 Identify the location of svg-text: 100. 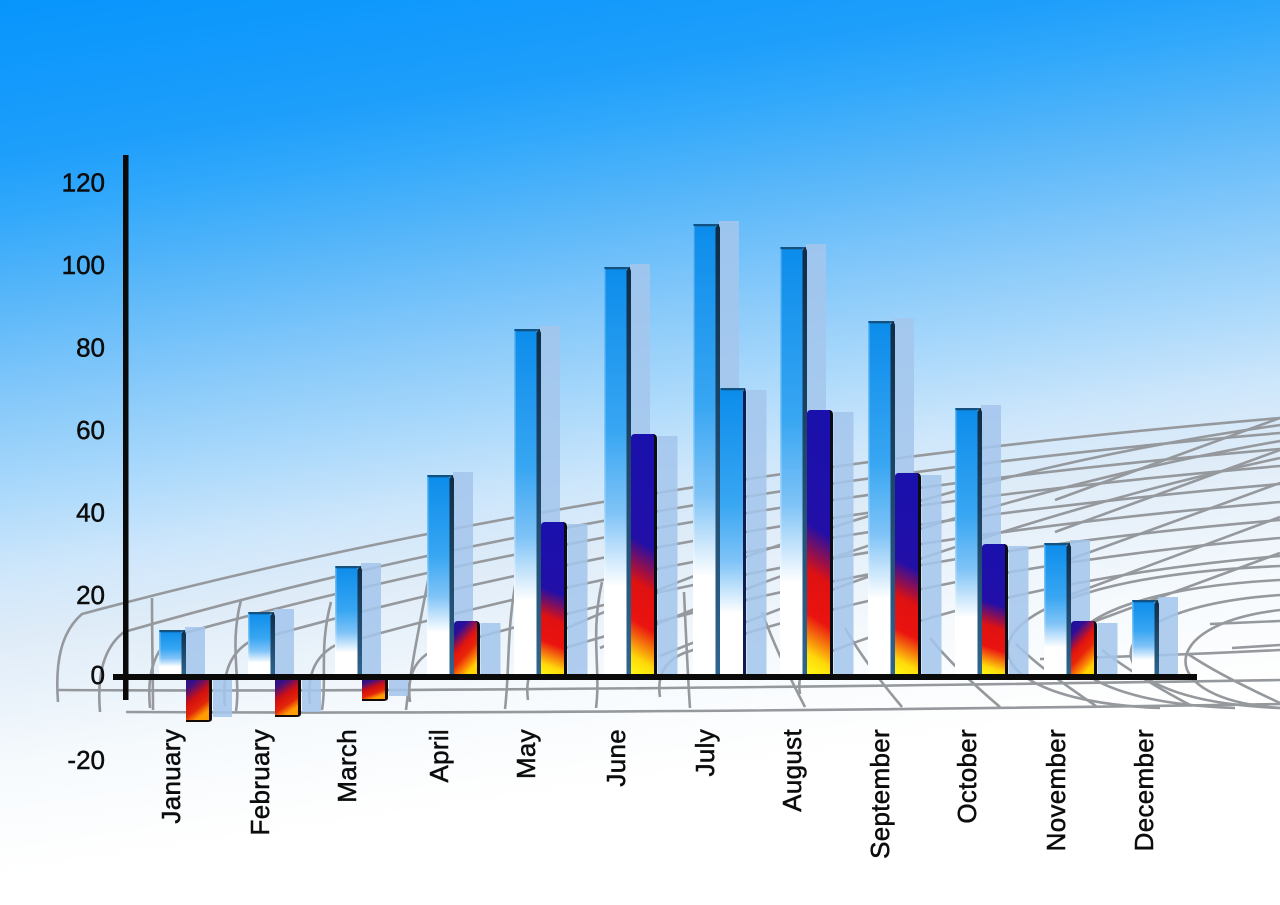
(83, 265).